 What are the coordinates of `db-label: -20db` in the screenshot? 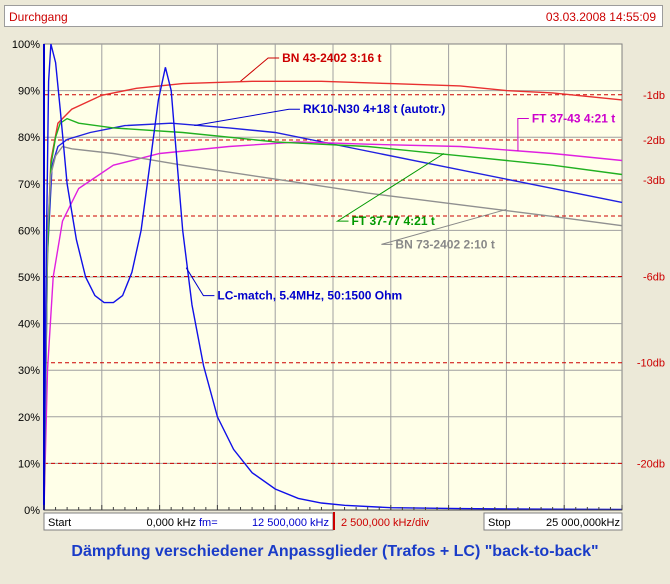 It's located at (651, 464).